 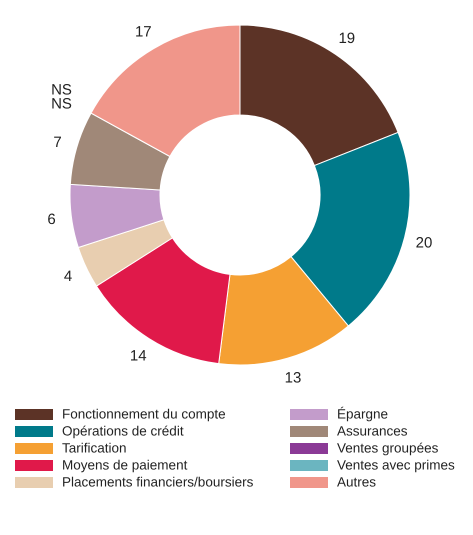 I want to click on data-label: 4, so click(x=68, y=276).